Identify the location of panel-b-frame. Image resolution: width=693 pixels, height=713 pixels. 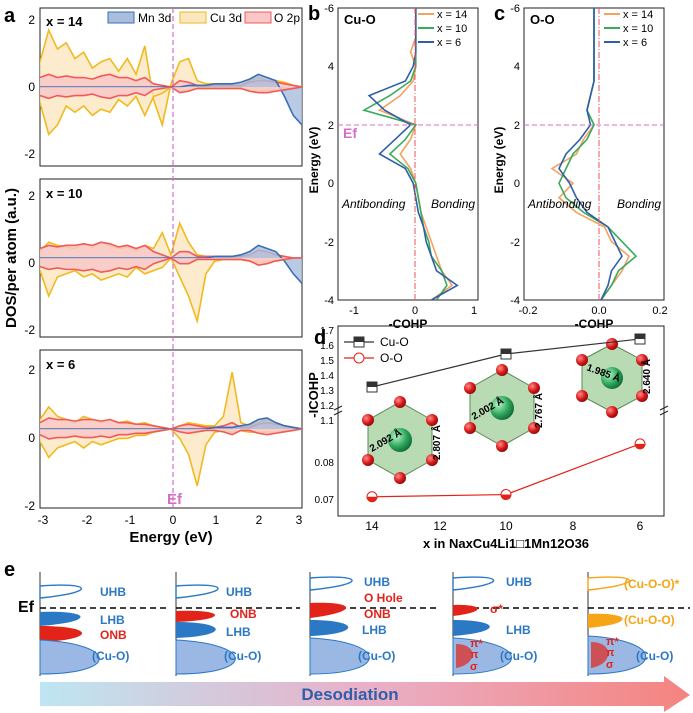
(408, 154).